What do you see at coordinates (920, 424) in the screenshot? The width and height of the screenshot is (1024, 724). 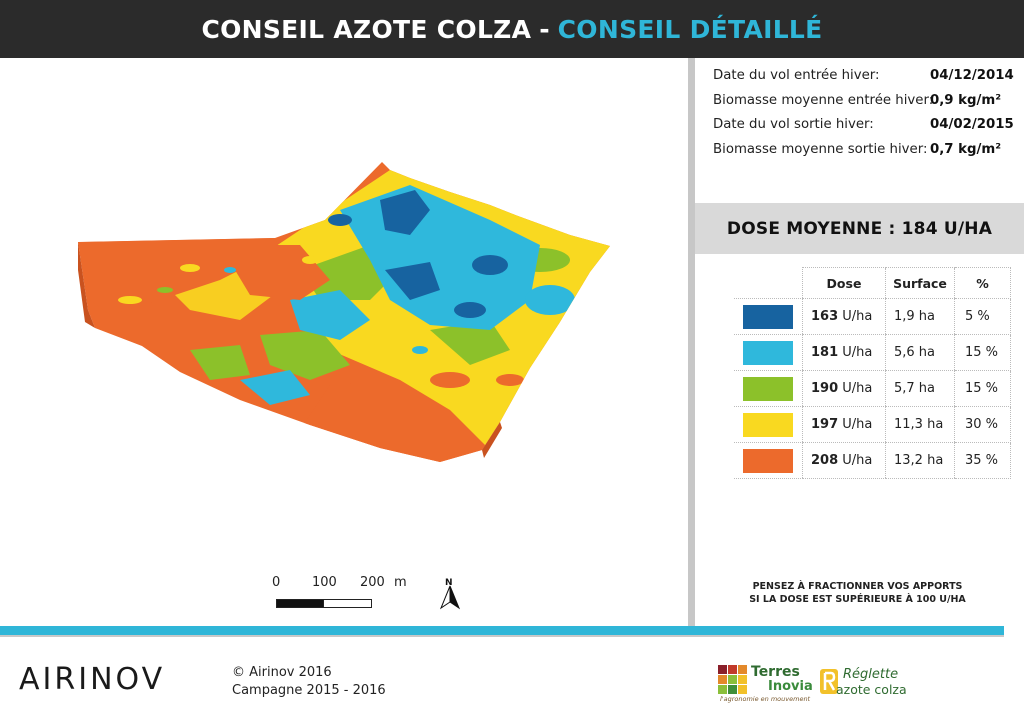 I see `surface-value: 11,3 ha` at bounding box center [920, 424].